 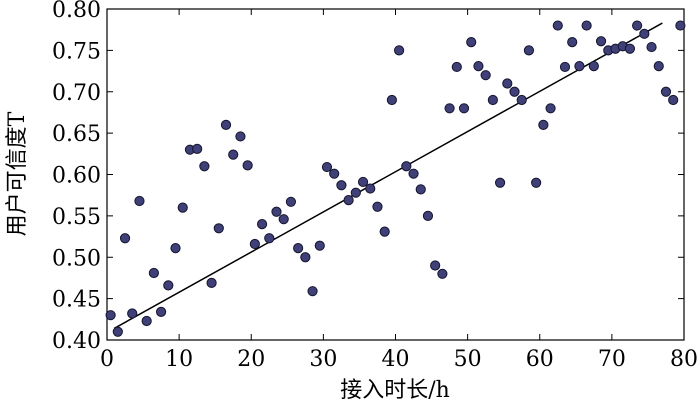 What do you see at coordinates (76, 300) in the screenshot?
I see `y-tick-label: 0.45` at bounding box center [76, 300].